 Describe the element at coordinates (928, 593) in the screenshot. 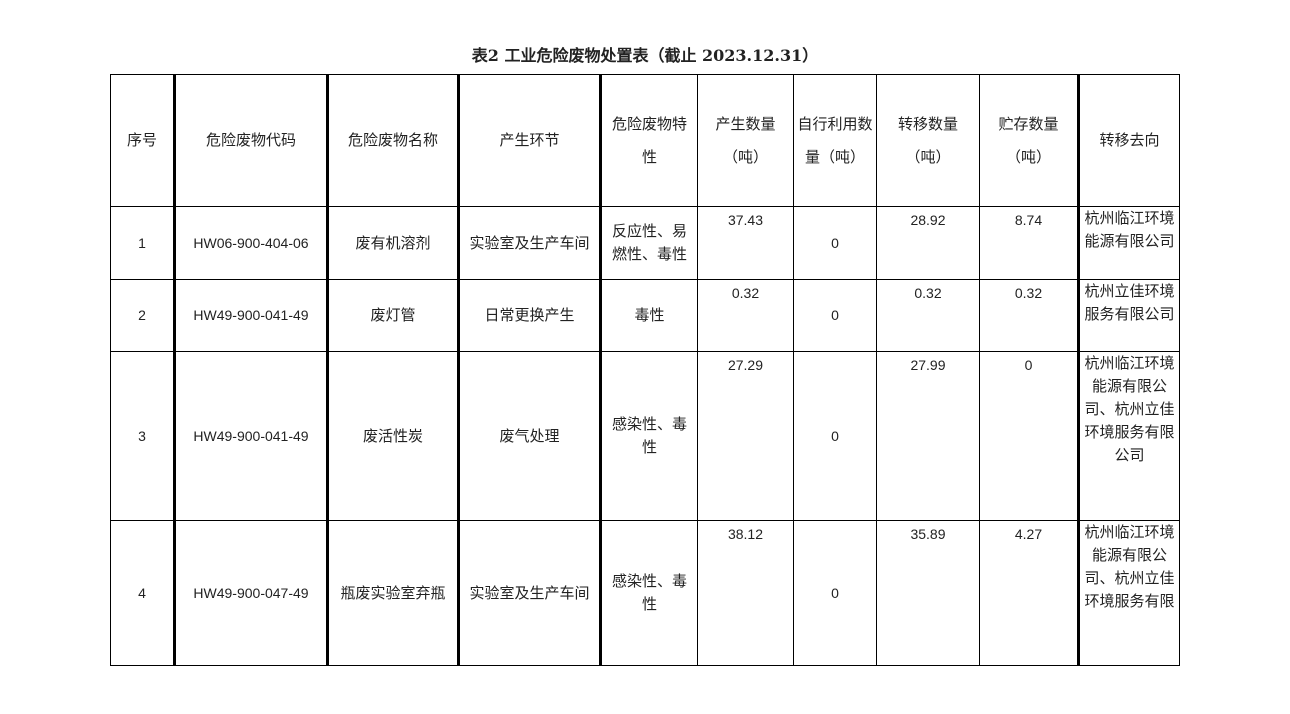

I see `cell-transferred: 35.89` at that location.